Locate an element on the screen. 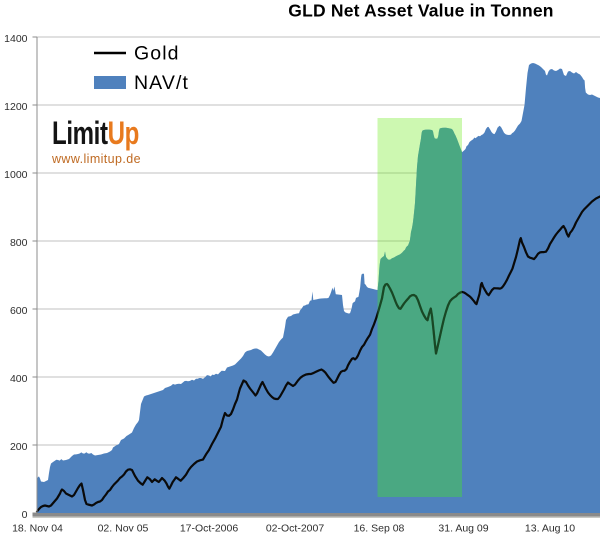  svg-text: Gold is located at coordinates (157, 54).